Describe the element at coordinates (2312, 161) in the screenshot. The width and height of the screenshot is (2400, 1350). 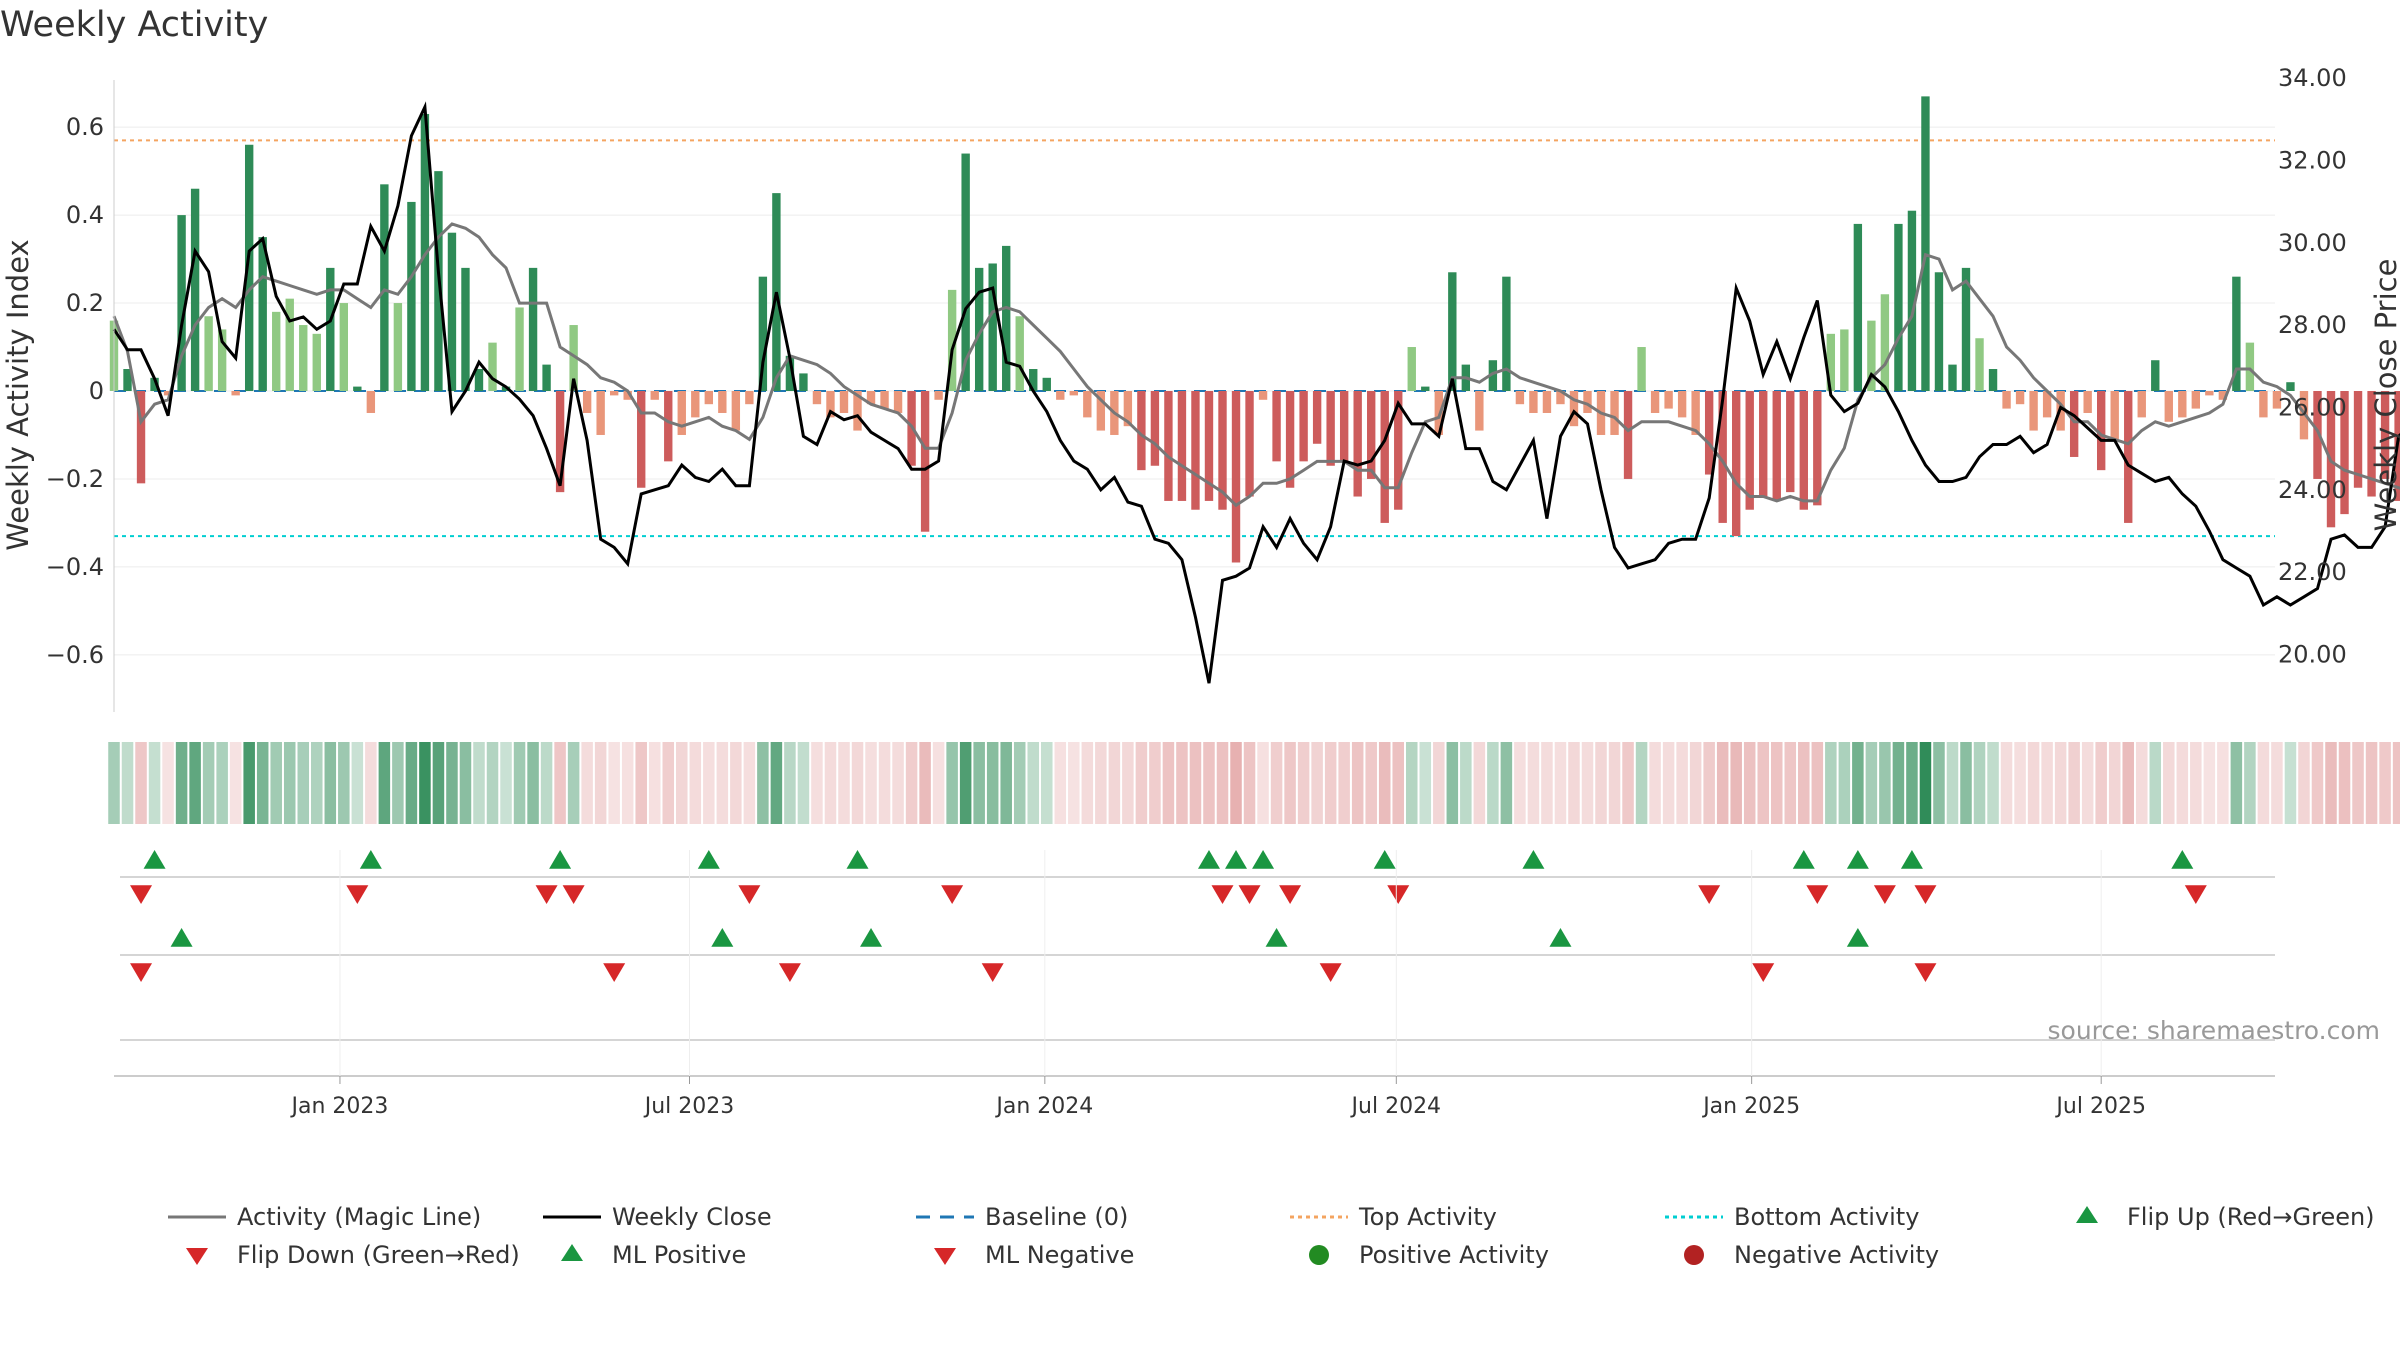
I see `y2-tick-label: 32.00` at that location.